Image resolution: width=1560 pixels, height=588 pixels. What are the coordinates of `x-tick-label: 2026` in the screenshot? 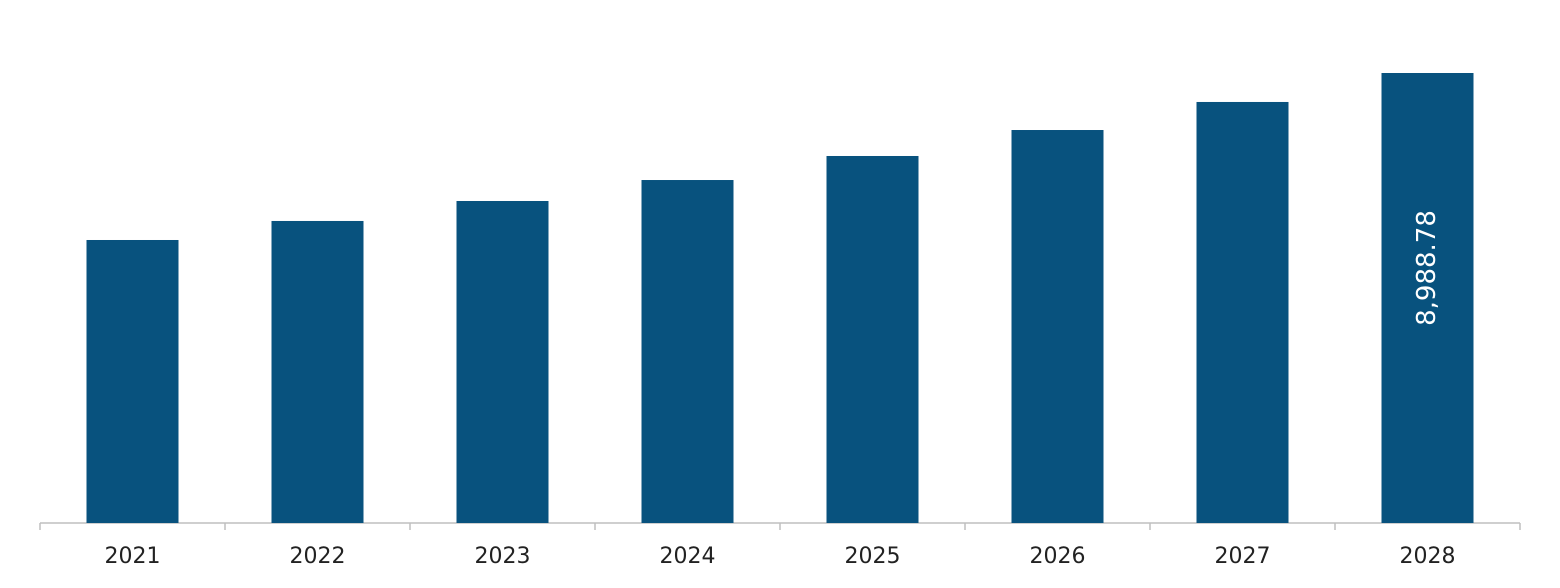 It's located at (1058, 556).